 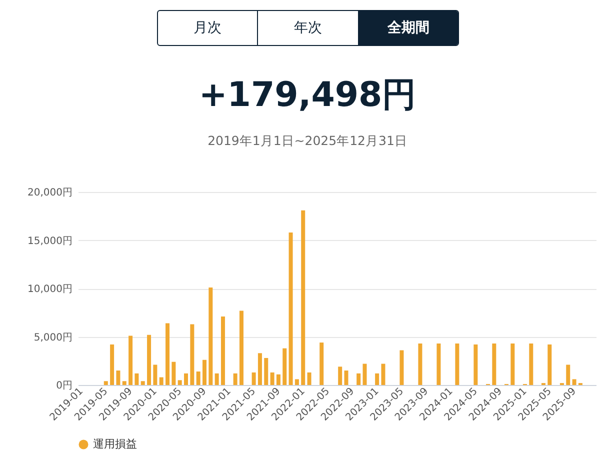 What do you see at coordinates (307, 28) in the screenshot?
I see `text: 年次` at bounding box center [307, 28].